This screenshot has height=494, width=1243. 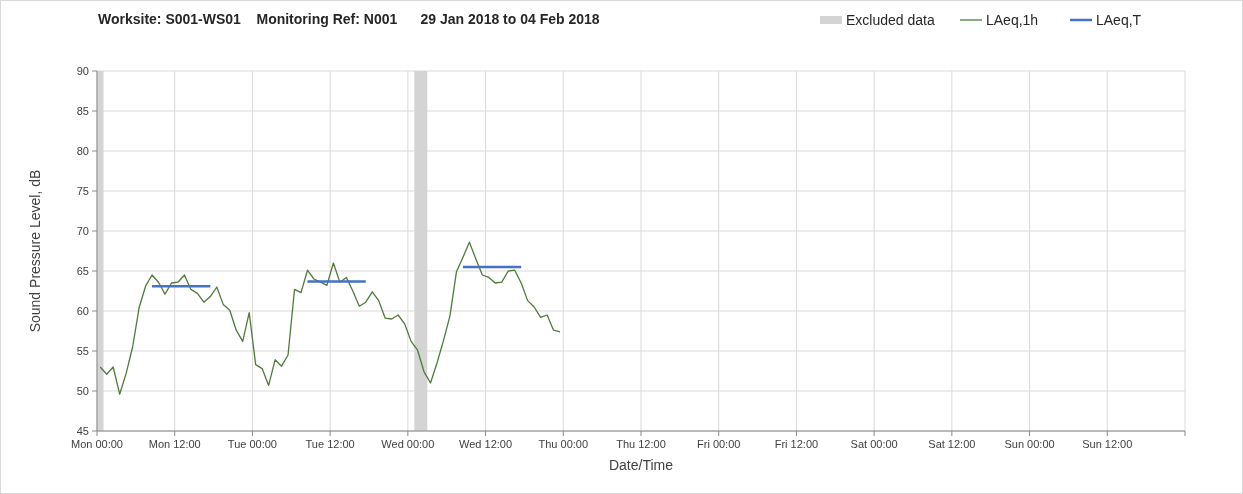 What do you see at coordinates (82, 151) in the screenshot?
I see `y-tick-label: 80` at bounding box center [82, 151].